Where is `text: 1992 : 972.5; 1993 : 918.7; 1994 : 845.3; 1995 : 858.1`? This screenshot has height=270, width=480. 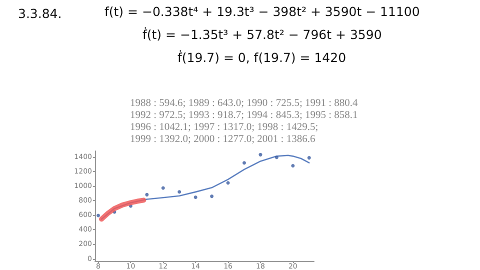 text: 1992 : 972.5; 1993 : 918.7; 1994 : 845.3; 1995 : 858.1 is located at coordinates (244, 115).